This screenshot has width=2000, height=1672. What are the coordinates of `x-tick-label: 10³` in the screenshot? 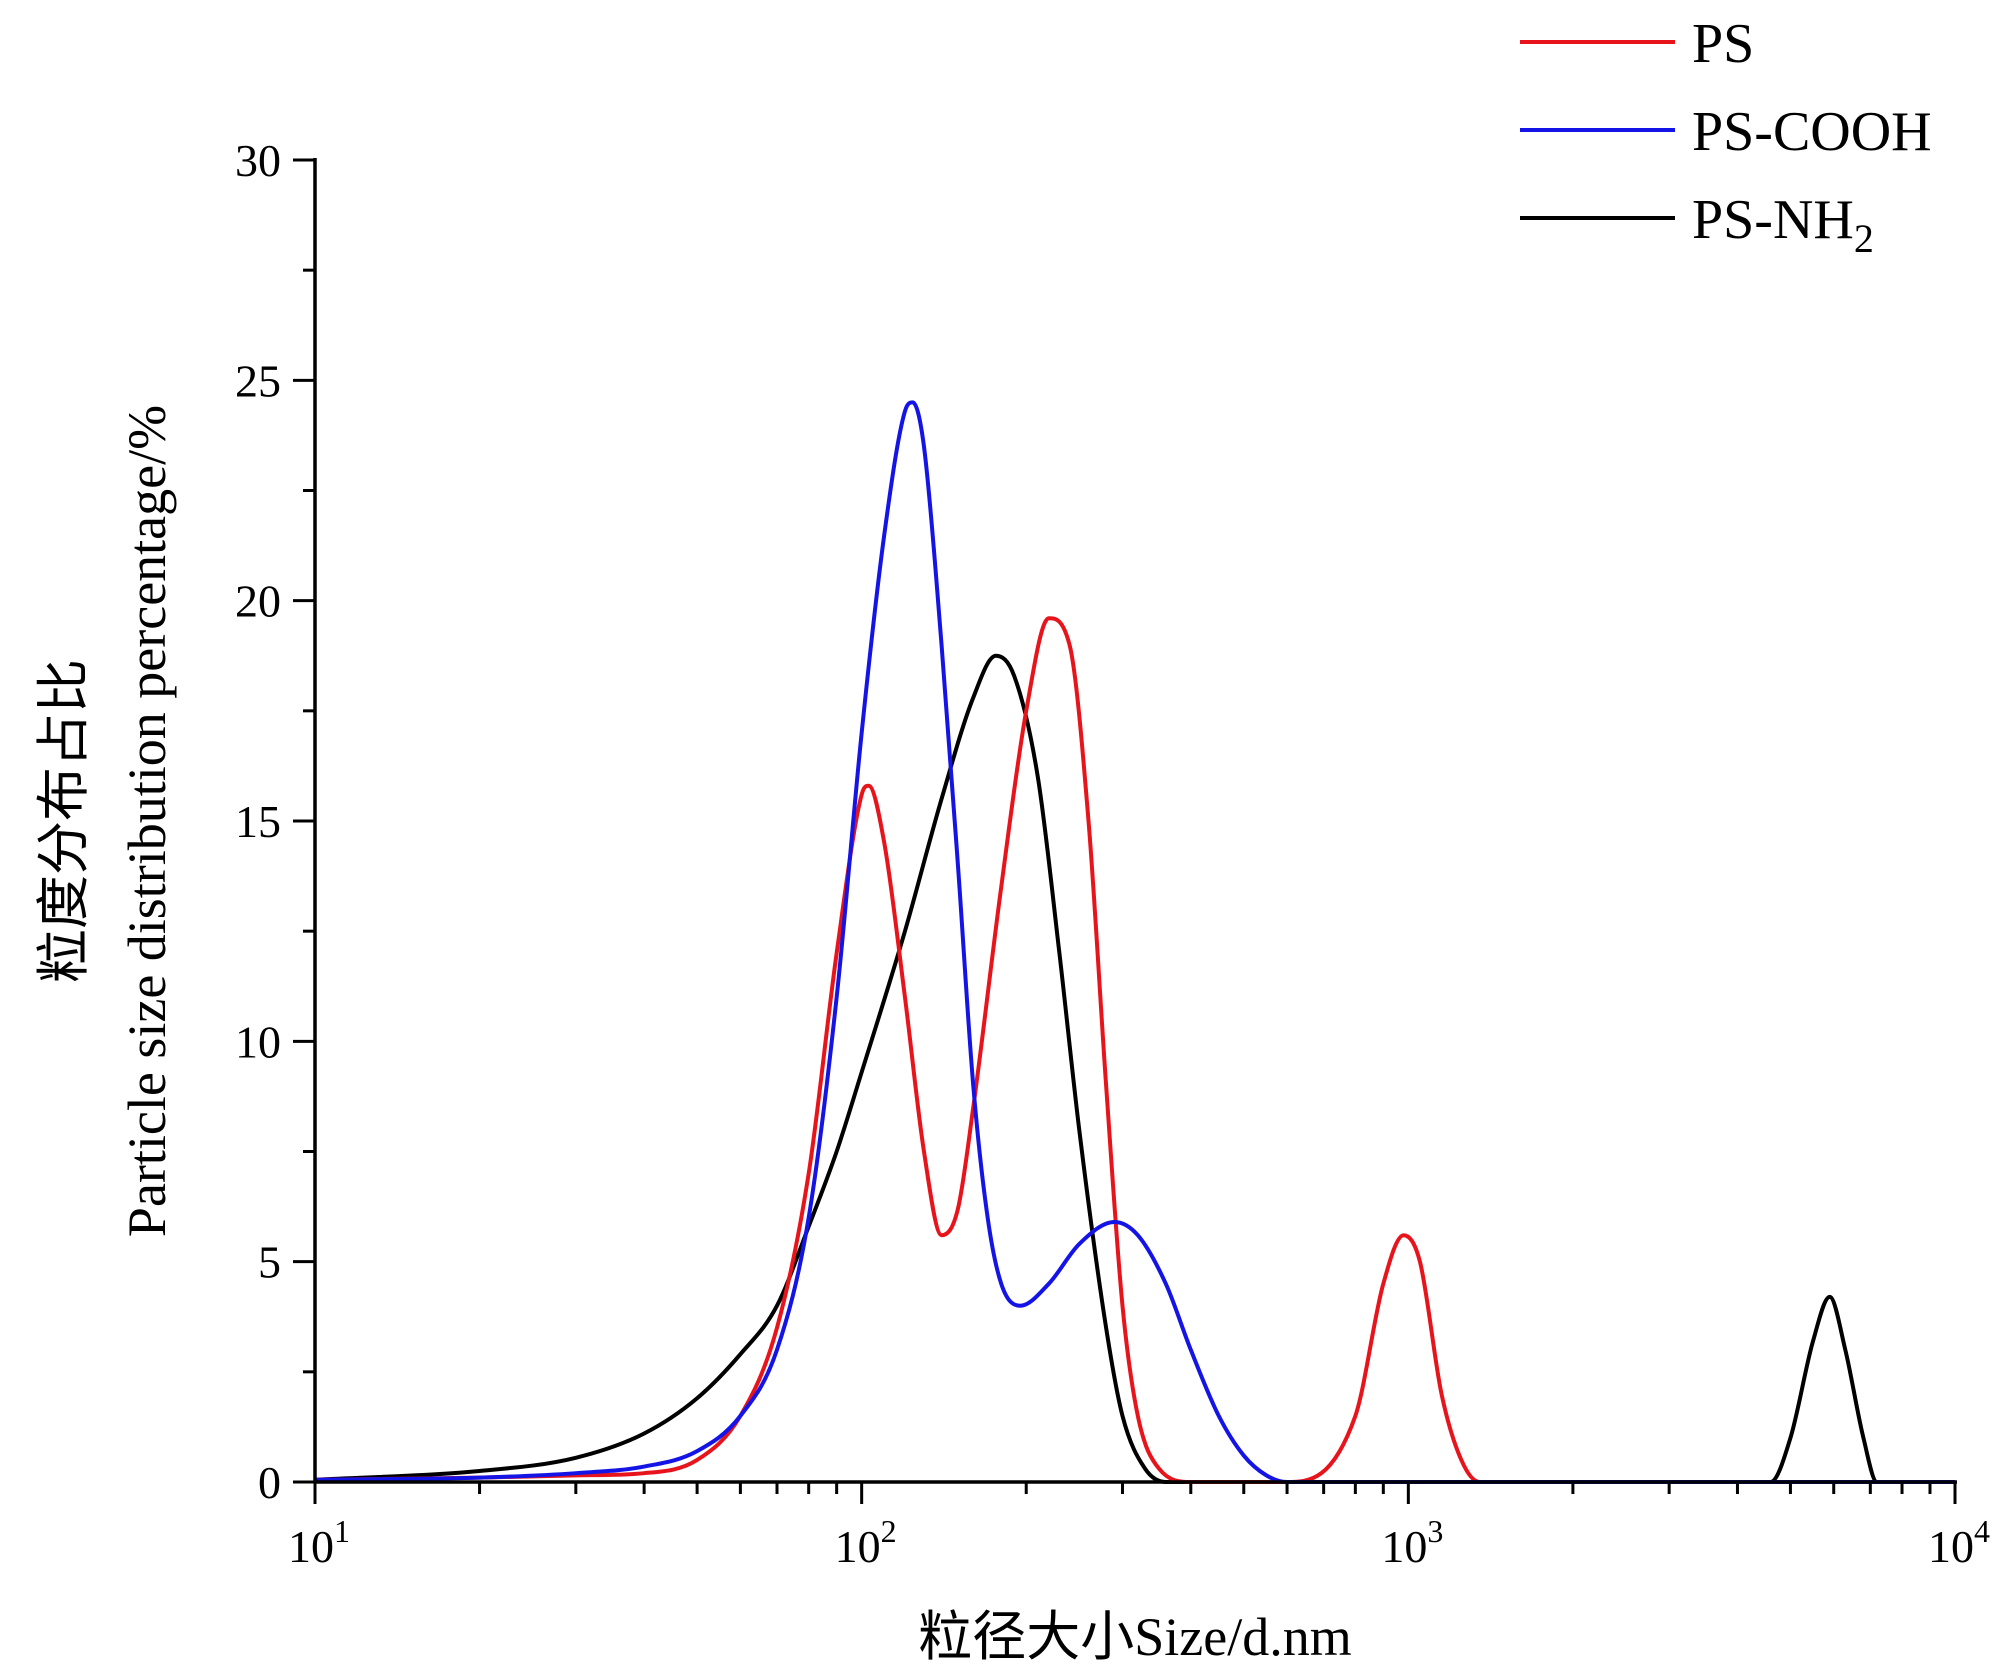 It's located at (1412, 1542).